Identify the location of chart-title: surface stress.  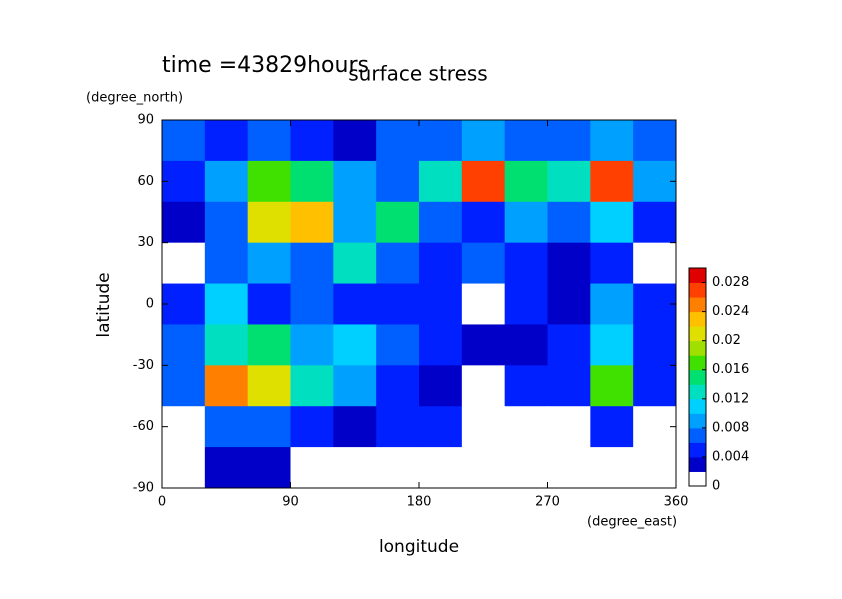
(417, 74).